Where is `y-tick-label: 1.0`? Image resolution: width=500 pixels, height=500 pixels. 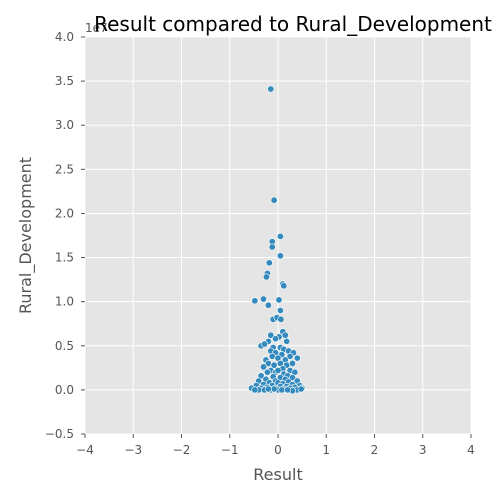 y-tick-label: 1.0 is located at coordinates (64, 302).